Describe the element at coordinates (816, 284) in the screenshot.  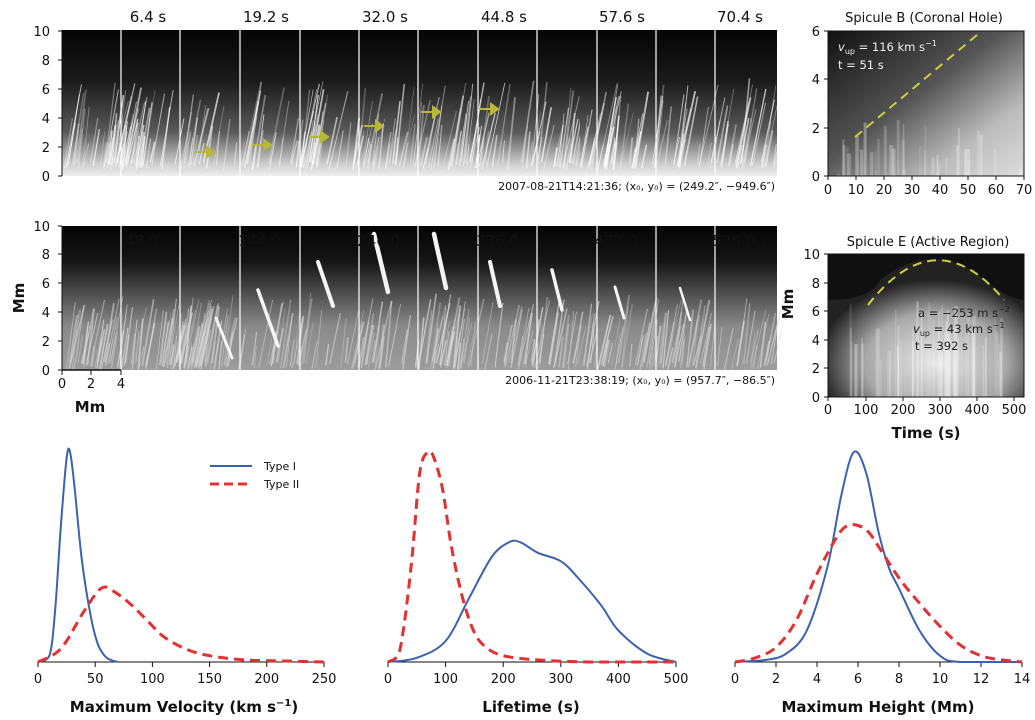
I see `y-tick-label: 8` at that location.